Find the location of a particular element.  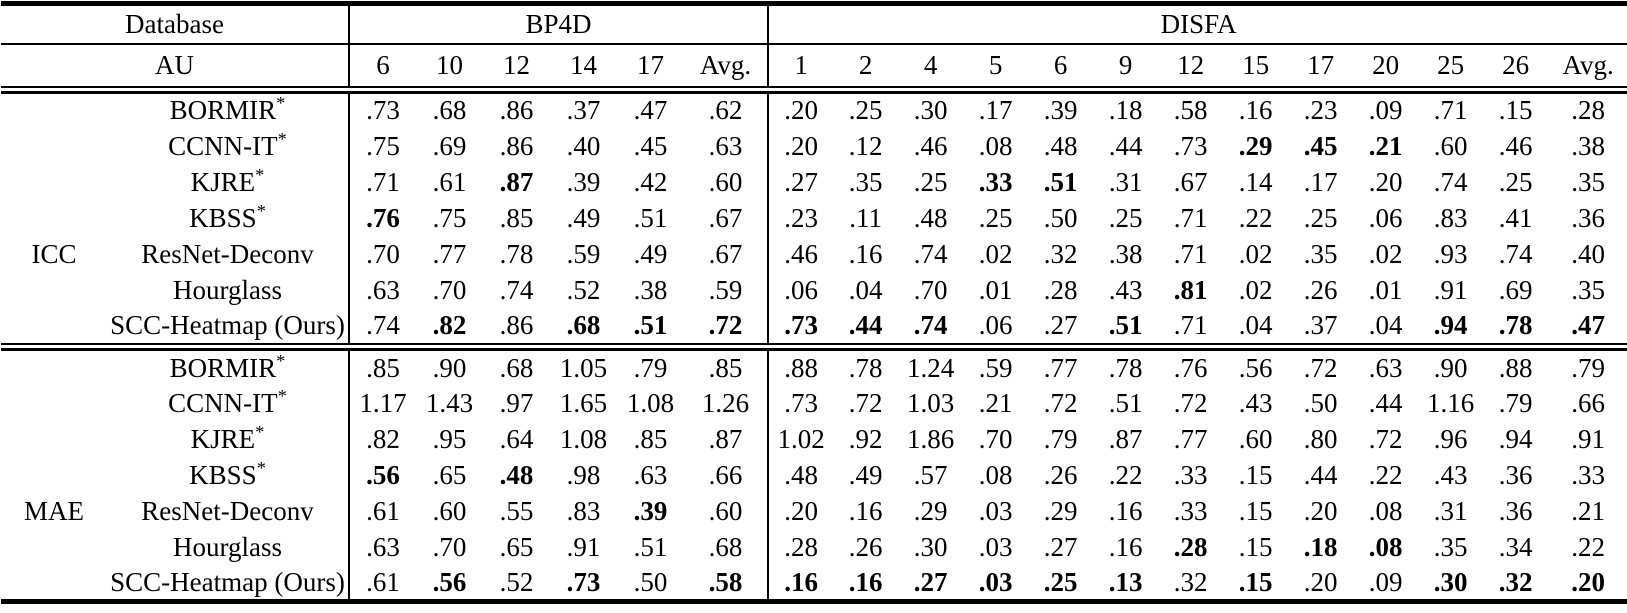

au-header-disfa-20: 20 is located at coordinates (1386, 64).